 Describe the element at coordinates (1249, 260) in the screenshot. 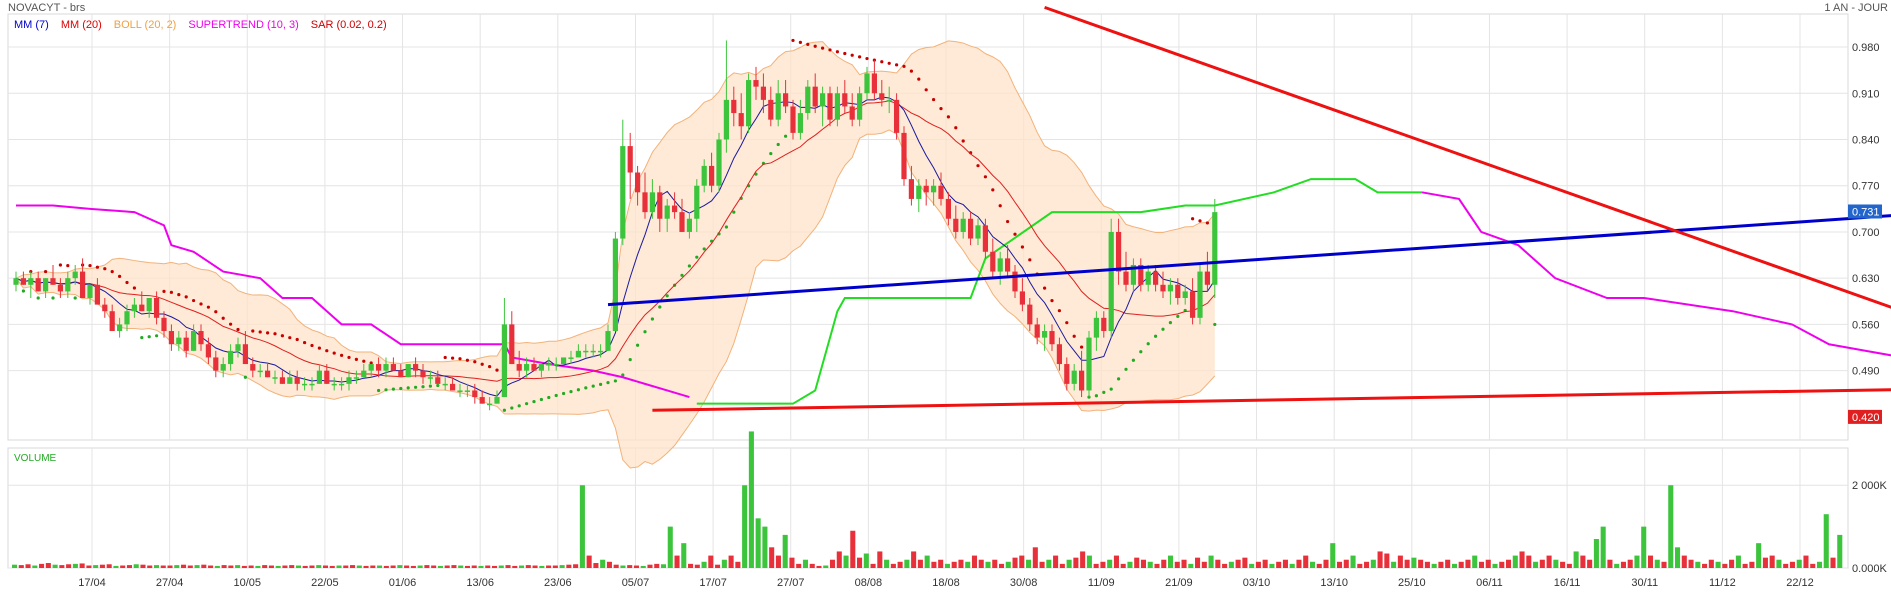

I see `trendline-blue` at that location.